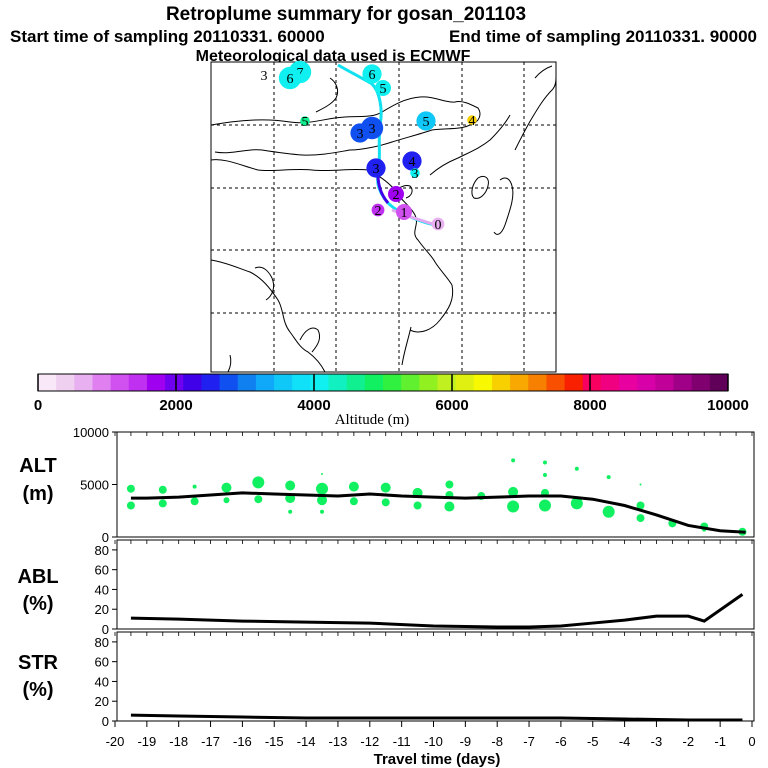 Image resolution: width=768 pixels, height=768 pixels. I want to click on str-panel-frame, so click(435, 676).